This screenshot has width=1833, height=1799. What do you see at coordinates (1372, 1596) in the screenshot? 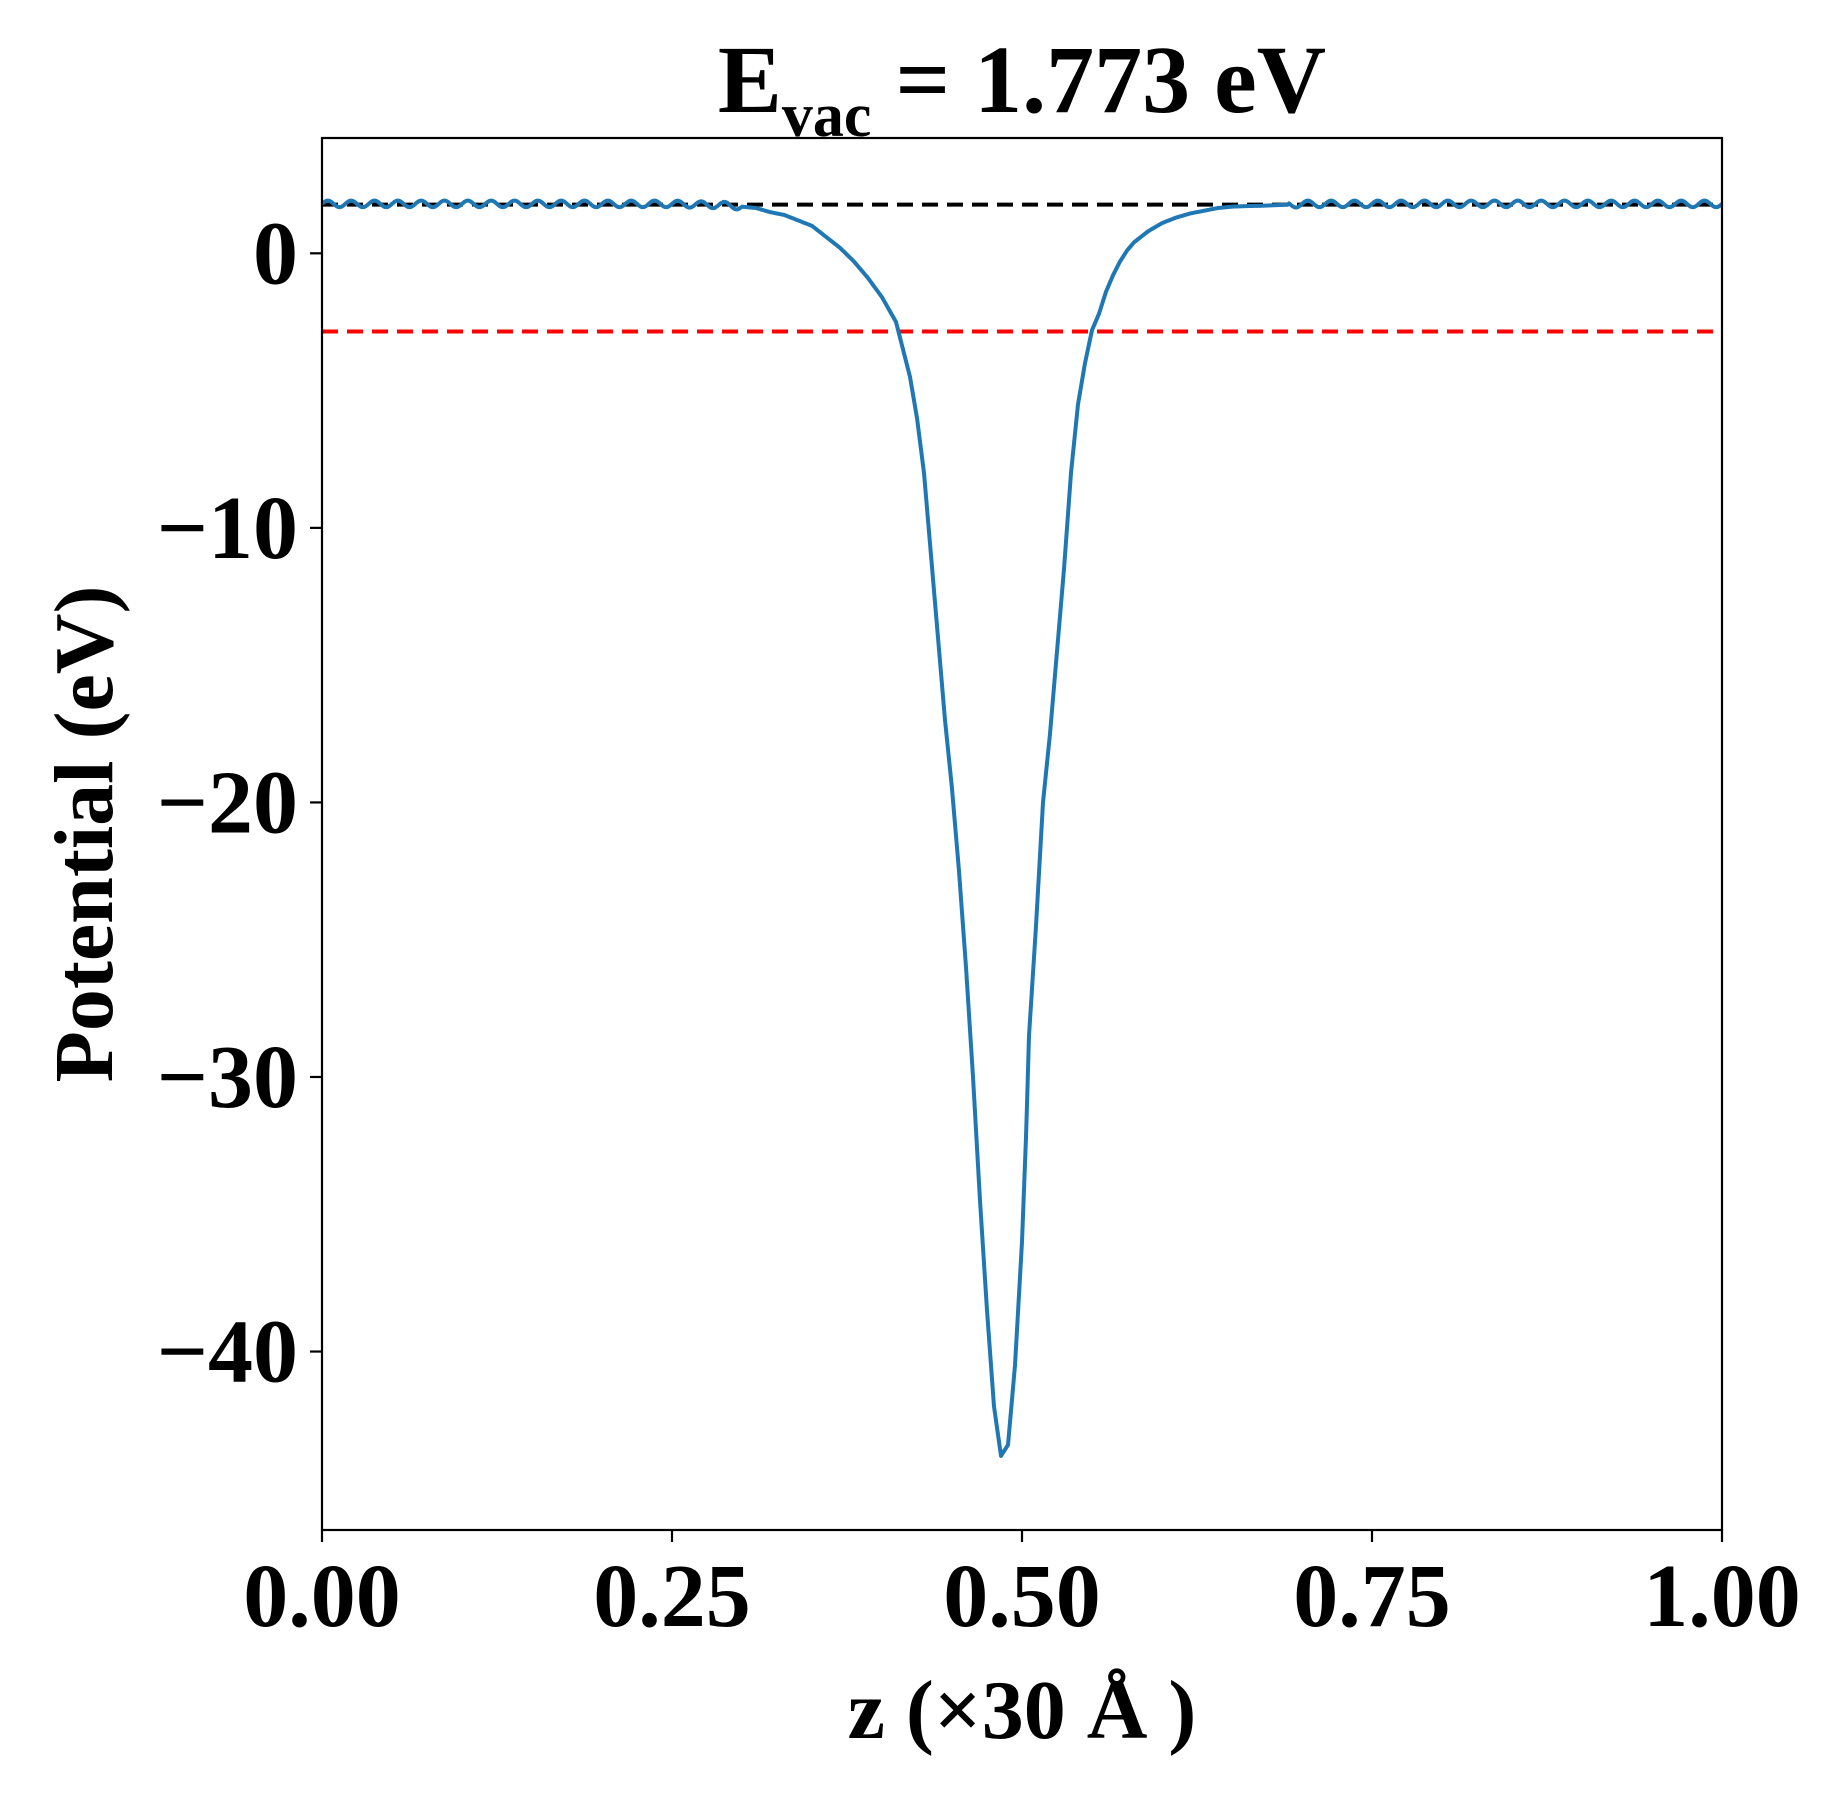
I see `x-tick-label: 0.75` at bounding box center [1372, 1596].